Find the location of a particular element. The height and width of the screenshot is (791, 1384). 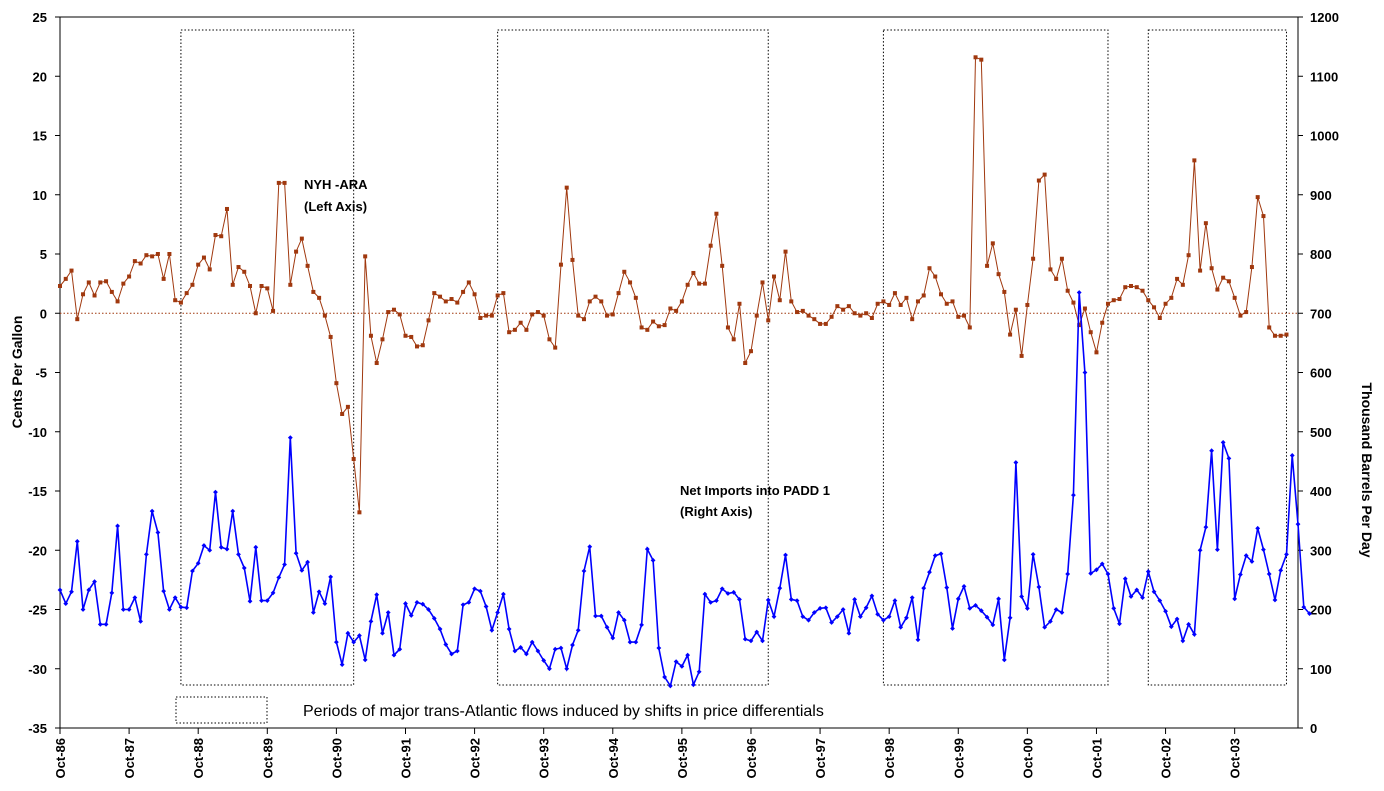

right-tick-label: 200 is located at coordinates (1321, 610).